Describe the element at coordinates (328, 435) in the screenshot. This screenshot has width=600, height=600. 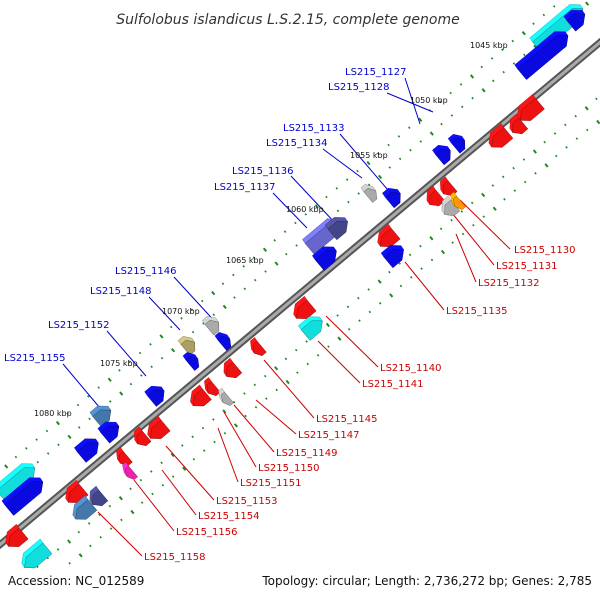
I see `gene-label-ls215-1147: LS215_1147` at that location.